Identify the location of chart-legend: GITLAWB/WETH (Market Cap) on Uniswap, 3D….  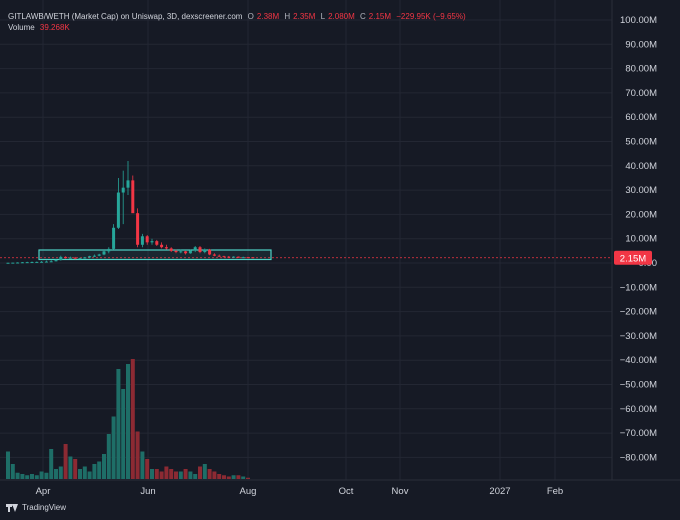
(238, 22).